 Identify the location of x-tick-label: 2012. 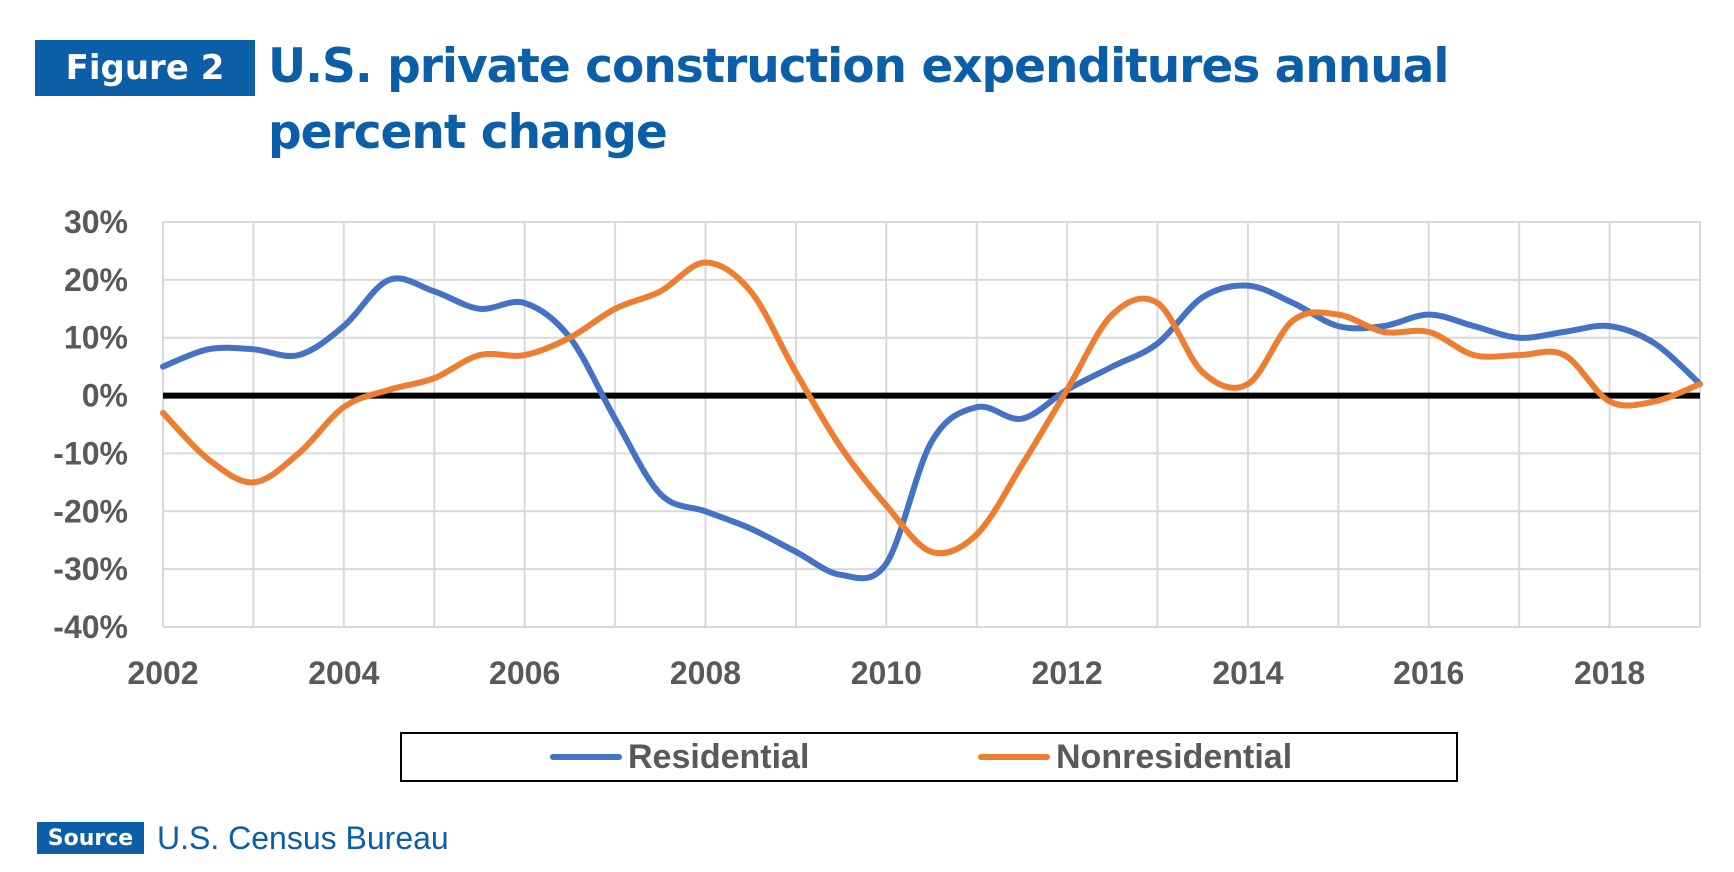
(1067, 673).